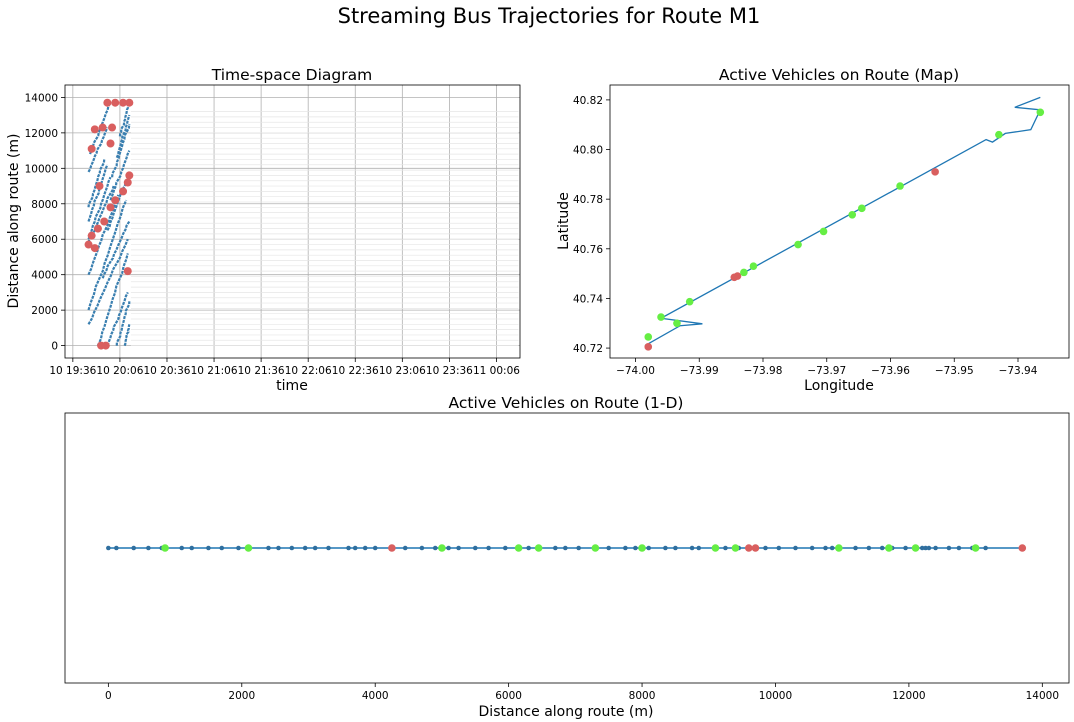 The height and width of the screenshot is (722, 1074). Describe the element at coordinates (588, 250) in the screenshot. I see `map-y-tick-label: 40.76` at that location.